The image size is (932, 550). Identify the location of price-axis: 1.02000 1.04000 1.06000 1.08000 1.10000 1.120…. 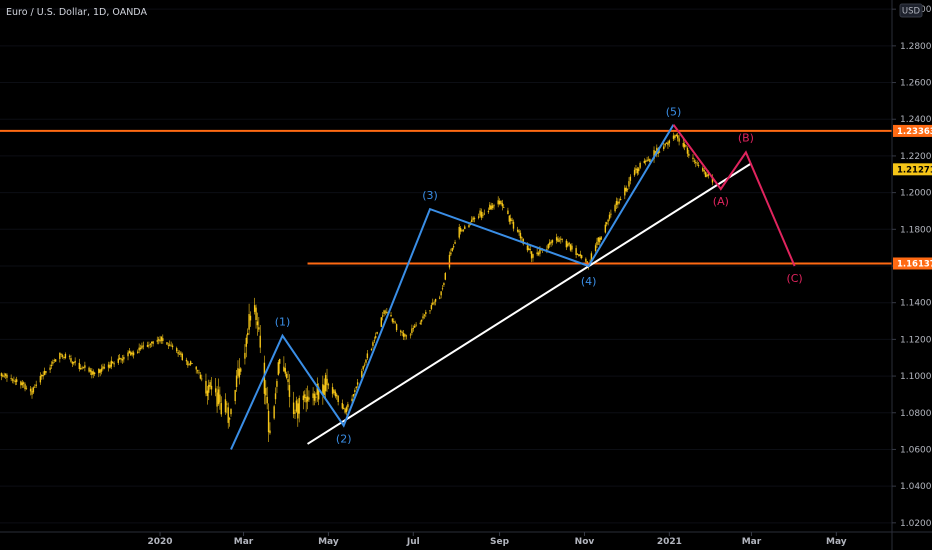
(912, 267).